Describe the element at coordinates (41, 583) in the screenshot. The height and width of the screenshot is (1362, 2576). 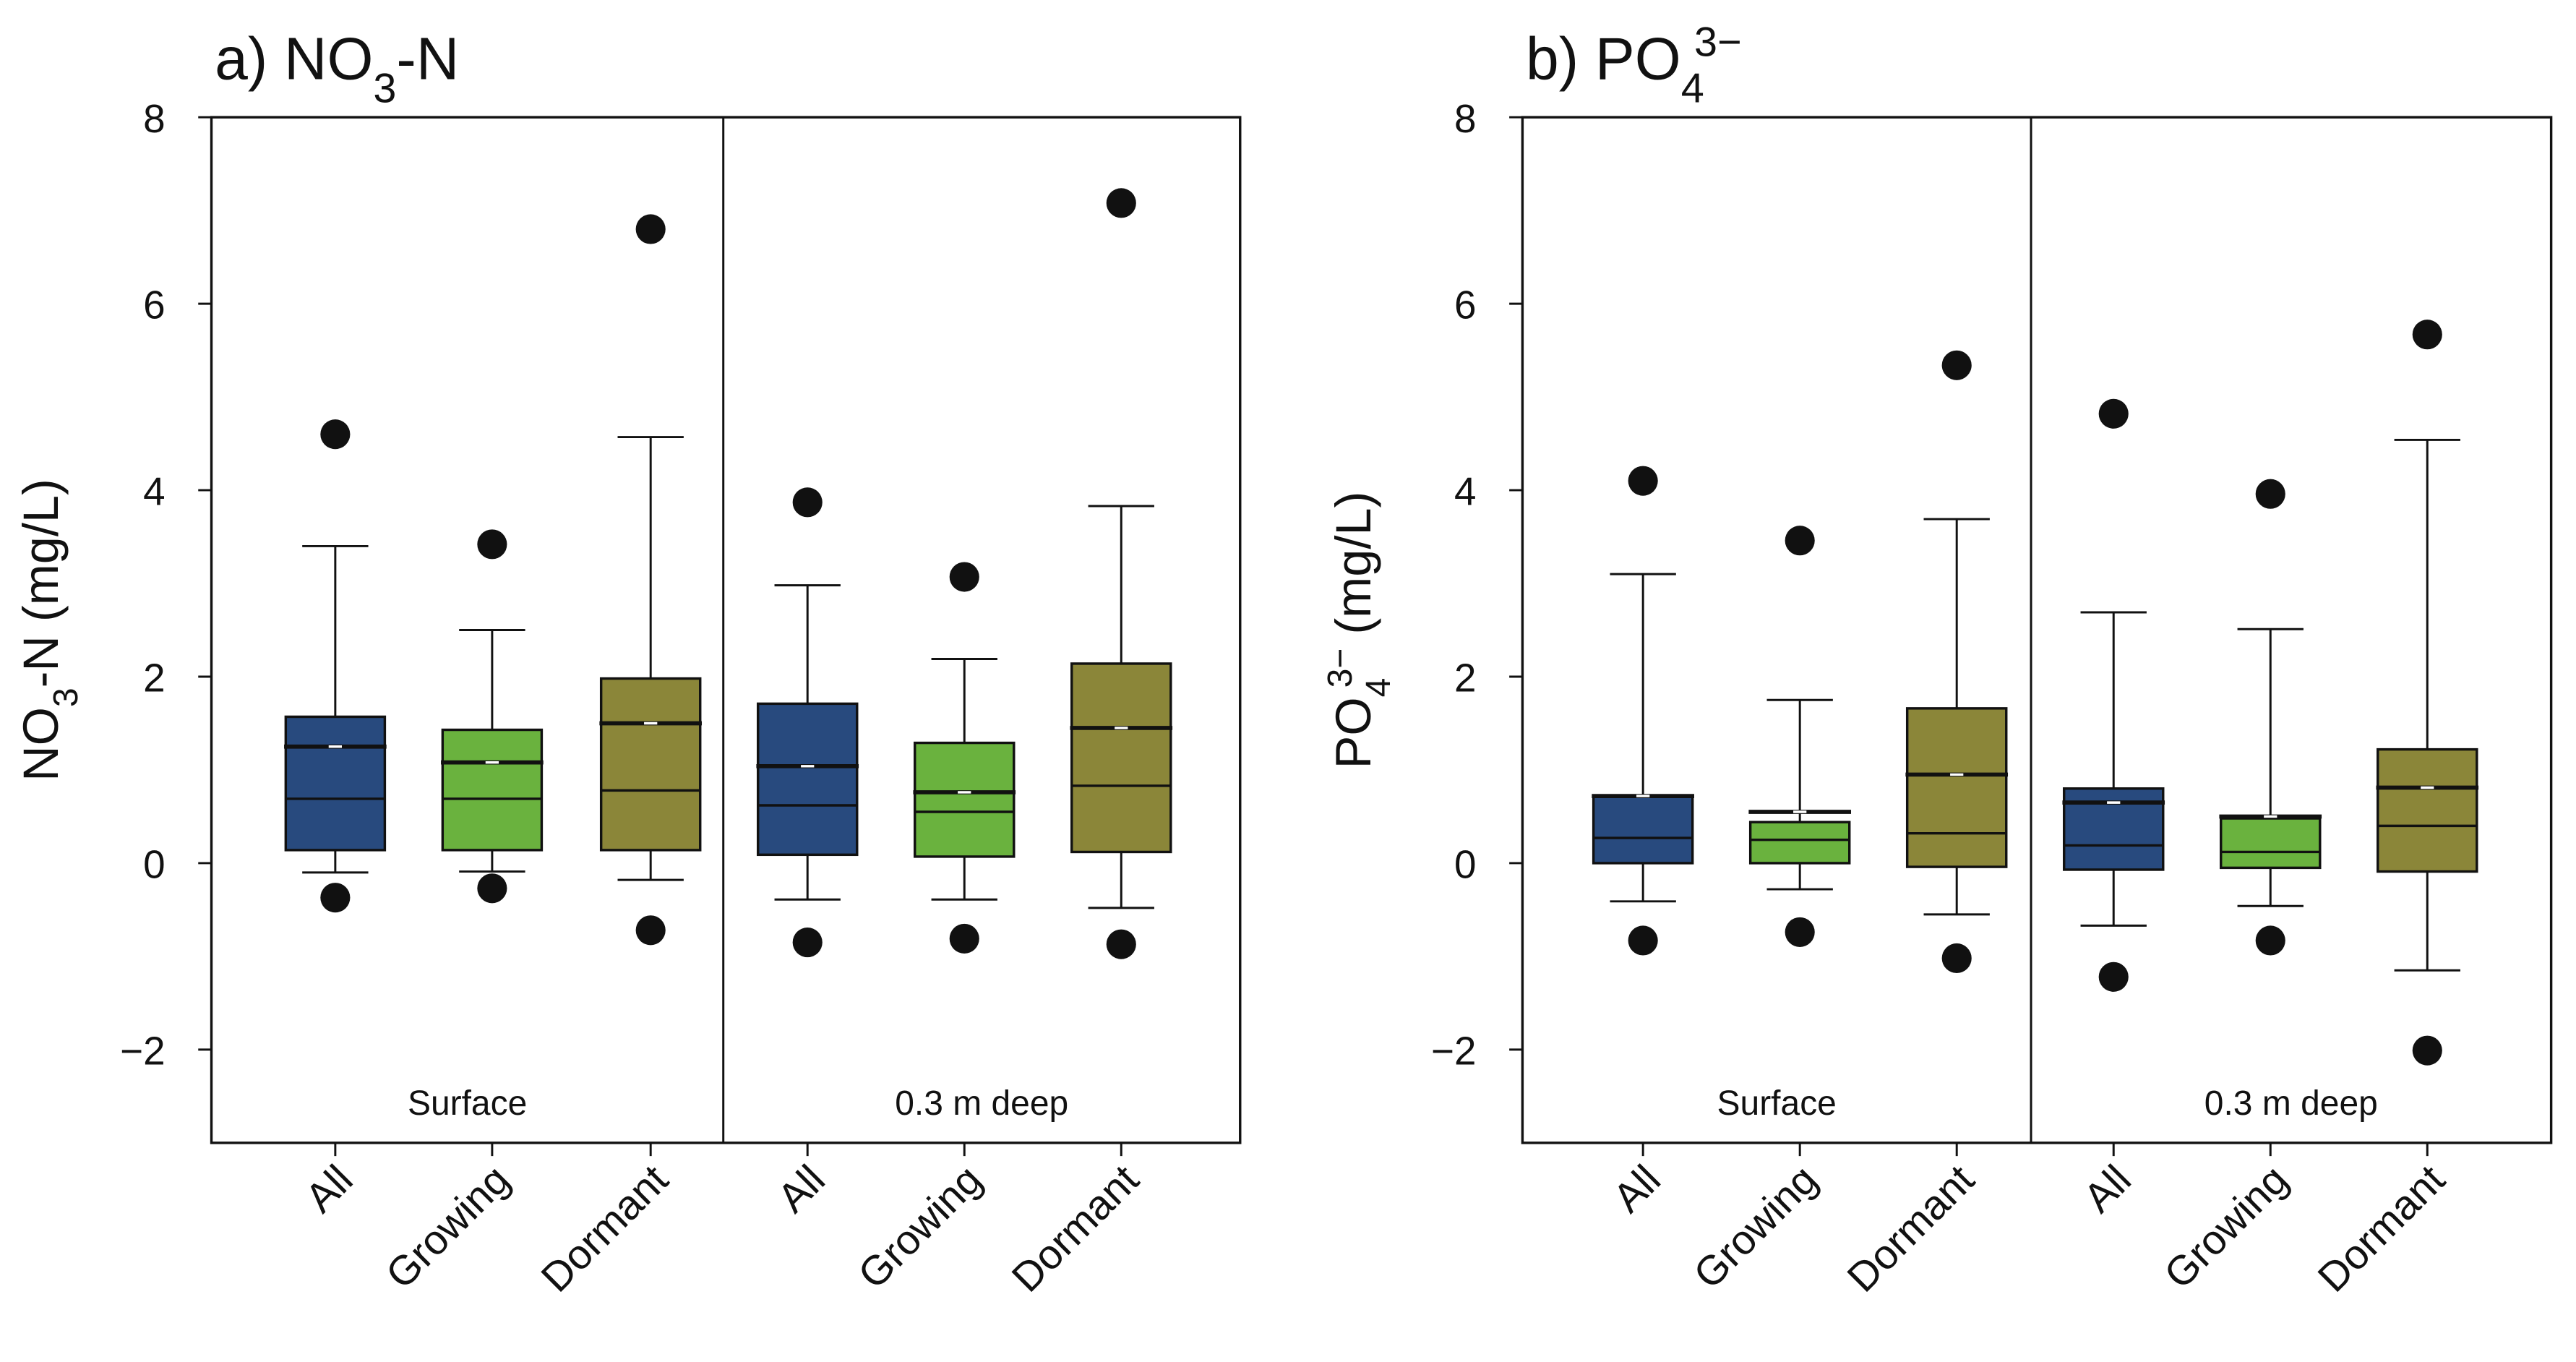
I see `y-axis-label-suffix: -N (mg/L)` at that location.